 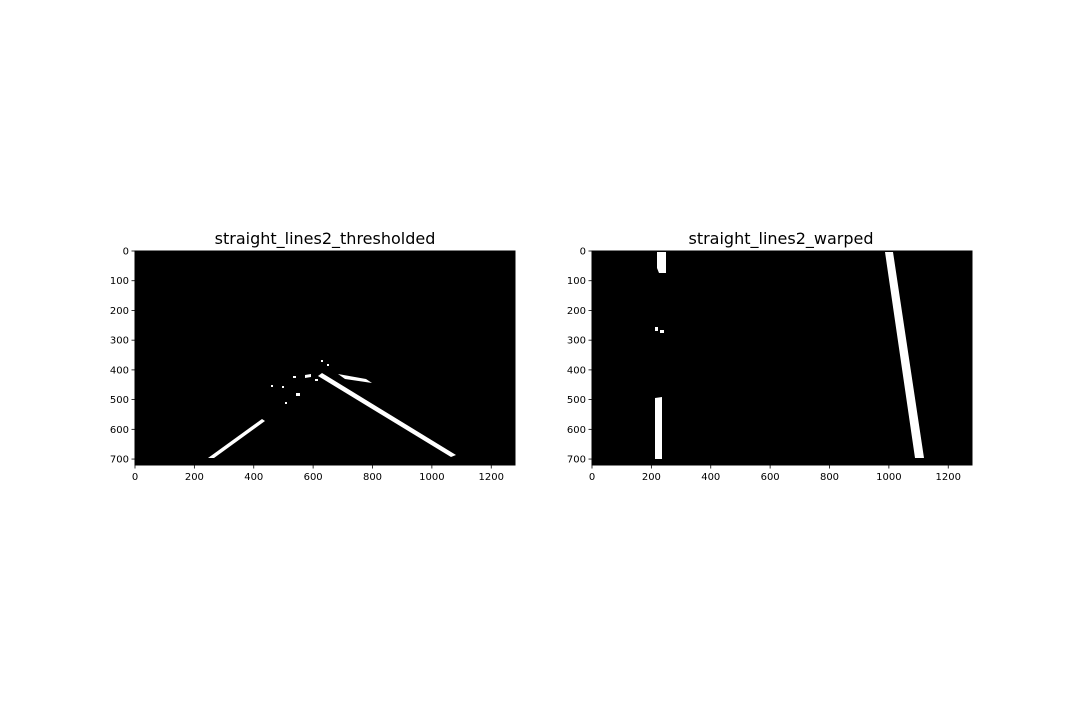 What do you see at coordinates (904, 355) in the screenshot?
I see `warped-right-lane-line` at bounding box center [904, 355].